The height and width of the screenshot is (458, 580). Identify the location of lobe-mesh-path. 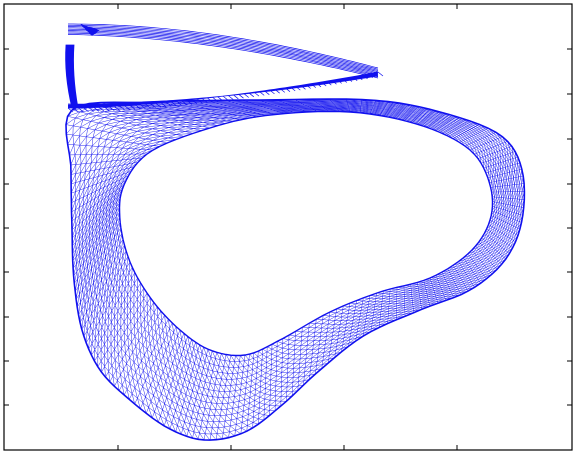
(225, 68).